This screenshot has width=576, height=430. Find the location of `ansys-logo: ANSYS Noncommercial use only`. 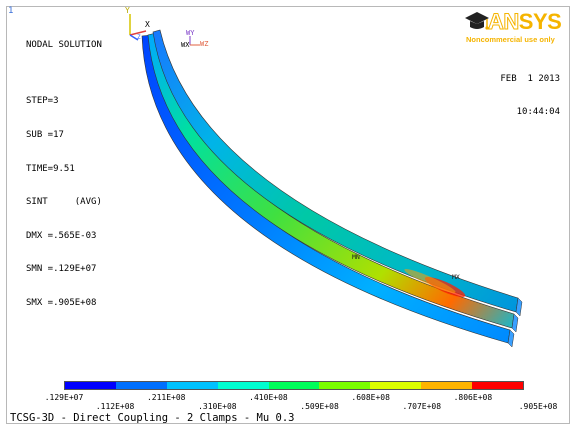

ansys-logo: ANSYS Noncommercial use only is located at coordinates (520, 26).